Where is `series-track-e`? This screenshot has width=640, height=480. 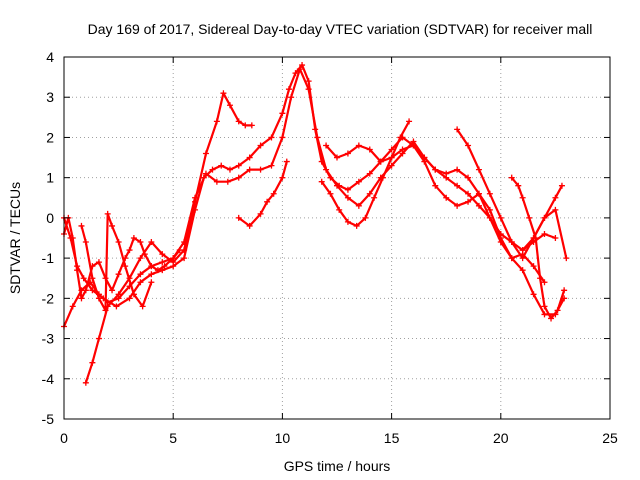
series-track-e is located at coordinates (116, 262).